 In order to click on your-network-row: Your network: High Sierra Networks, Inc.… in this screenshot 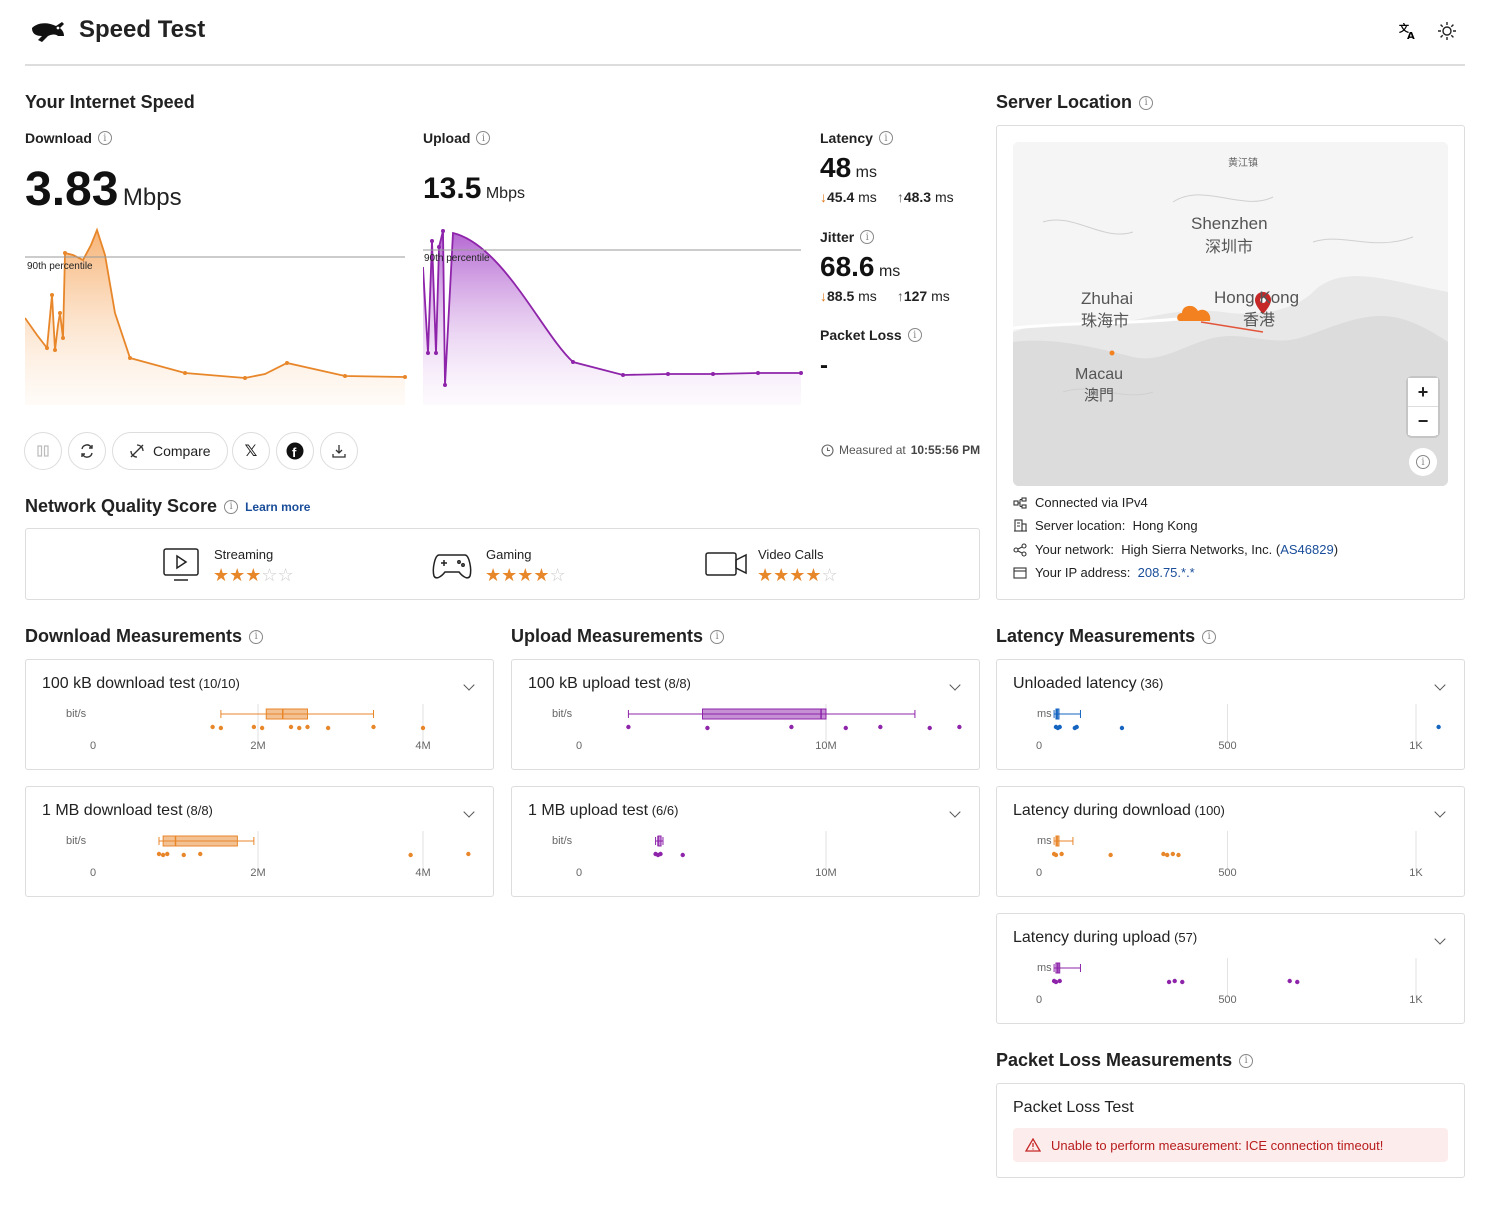, I will do `click(1175, 549)`.